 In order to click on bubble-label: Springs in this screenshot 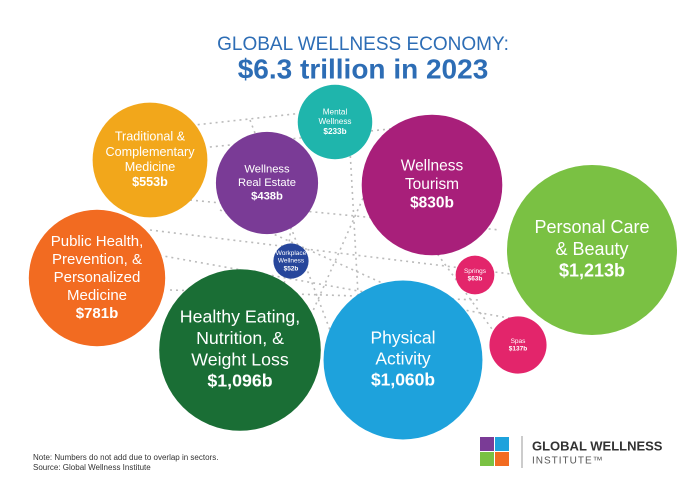, I will do `click(475, 271)`.